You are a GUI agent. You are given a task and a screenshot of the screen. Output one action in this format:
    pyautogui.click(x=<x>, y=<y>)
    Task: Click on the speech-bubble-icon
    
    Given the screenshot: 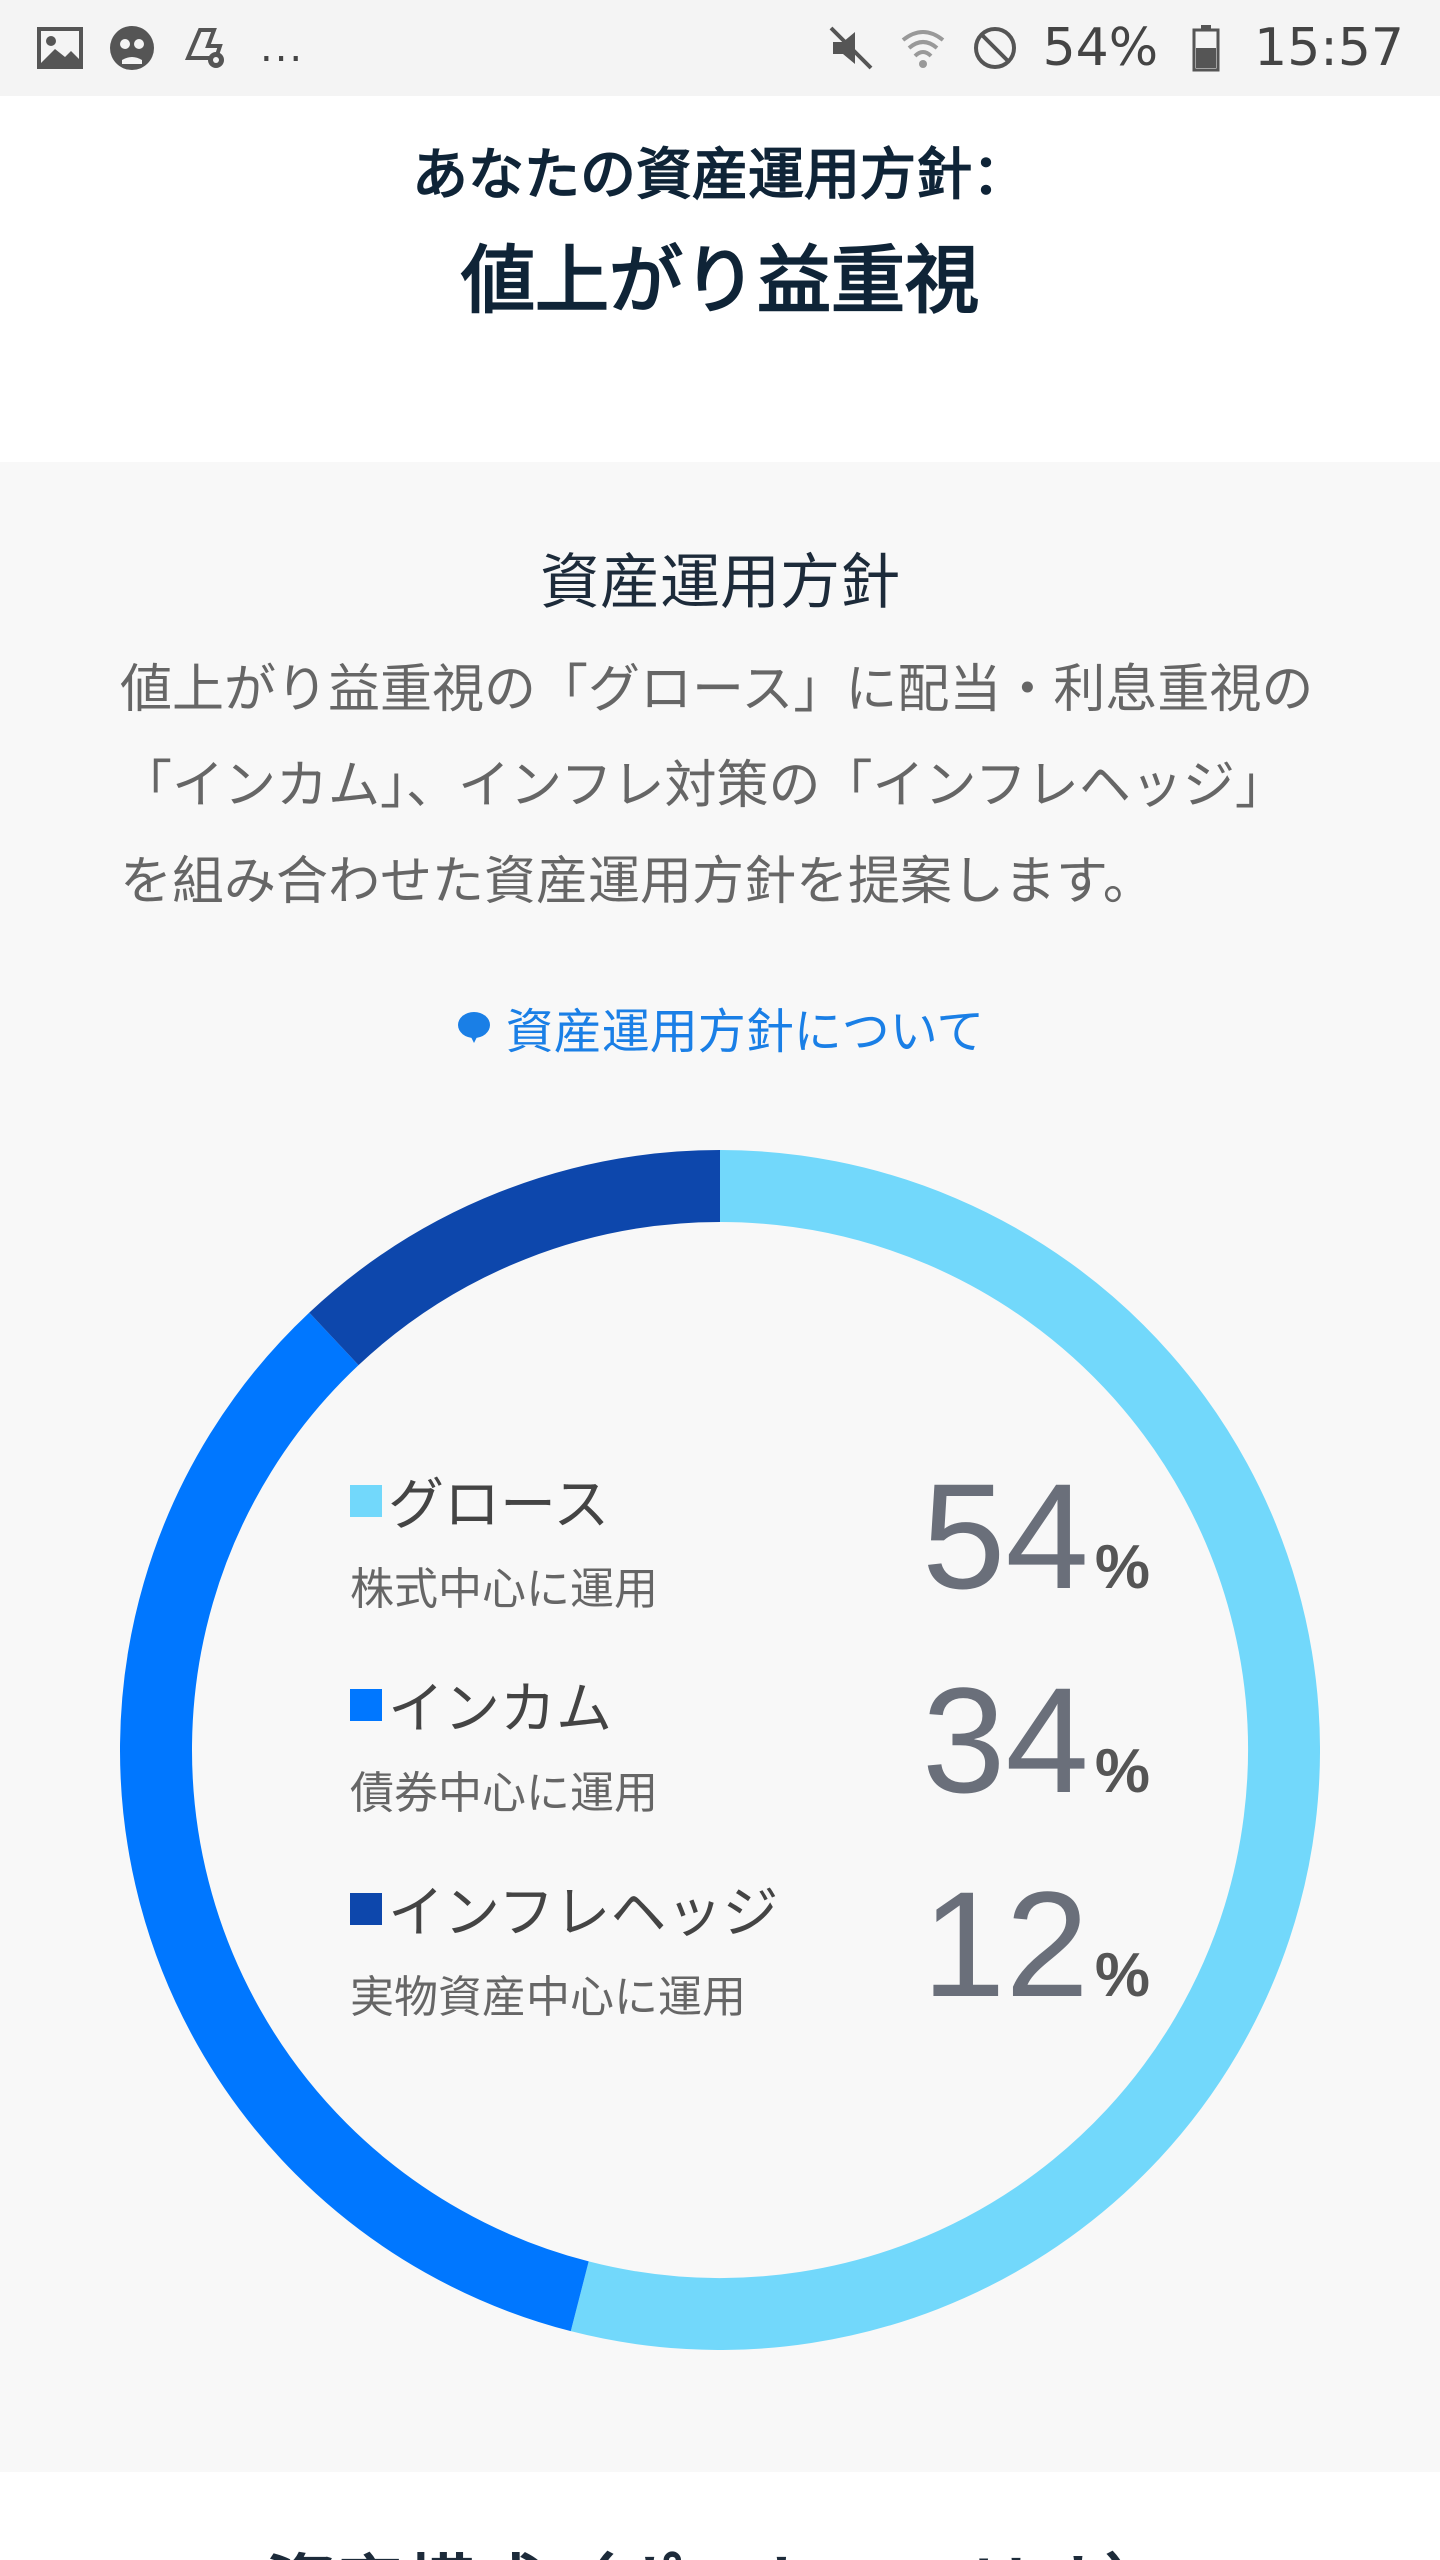 What is the action you would take?
    pyautogui.click(x=473, y=1027)
    